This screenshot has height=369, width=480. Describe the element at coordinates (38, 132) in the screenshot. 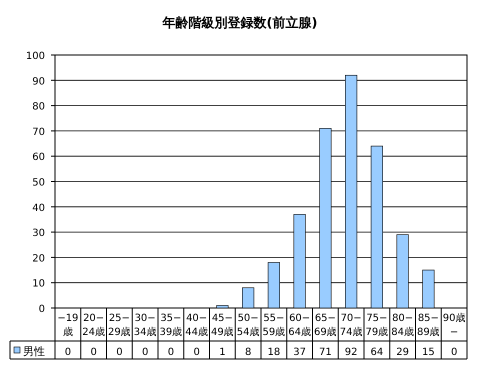

I see `y-tick-label: 70` at that location.